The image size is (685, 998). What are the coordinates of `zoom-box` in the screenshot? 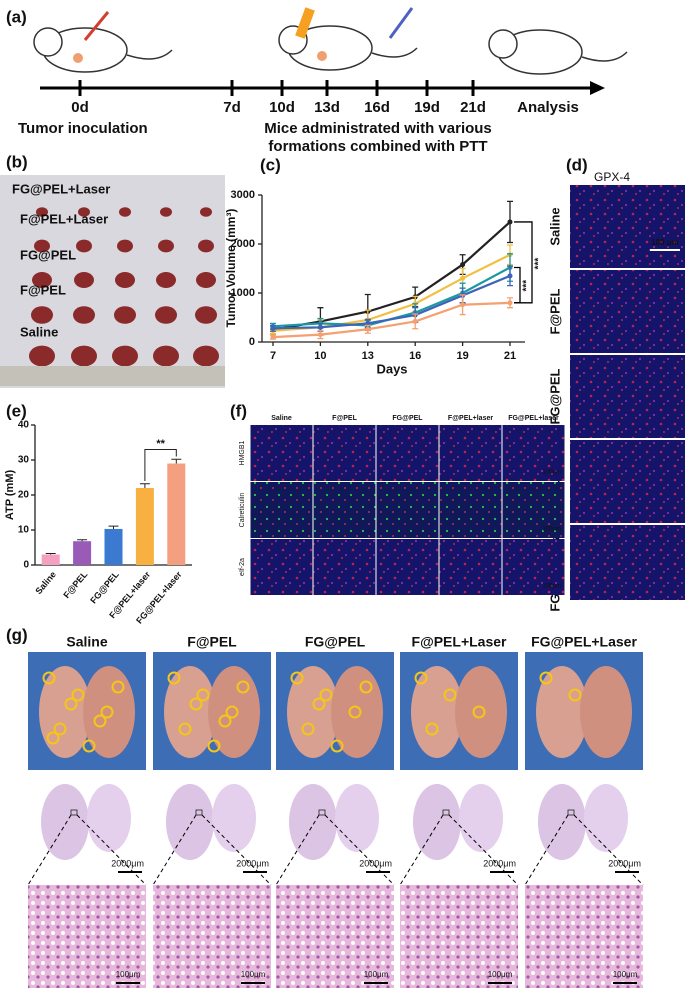 It's located at (74, 812).